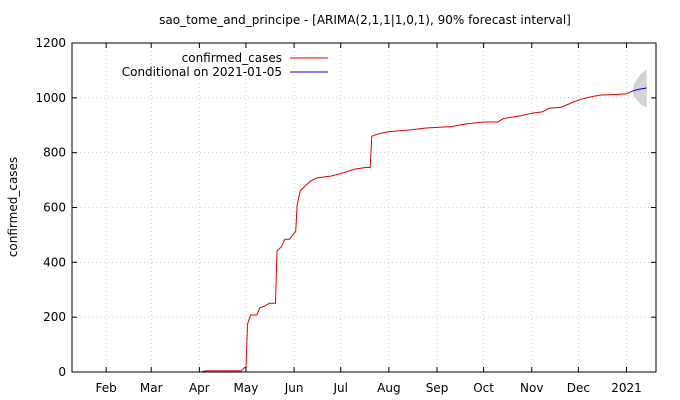 This screenshot has height=400, width=680. Describe the element at coordinates (232, 58) in the screenshot. I see `legend-label-0: confirmed_cases` at that location.